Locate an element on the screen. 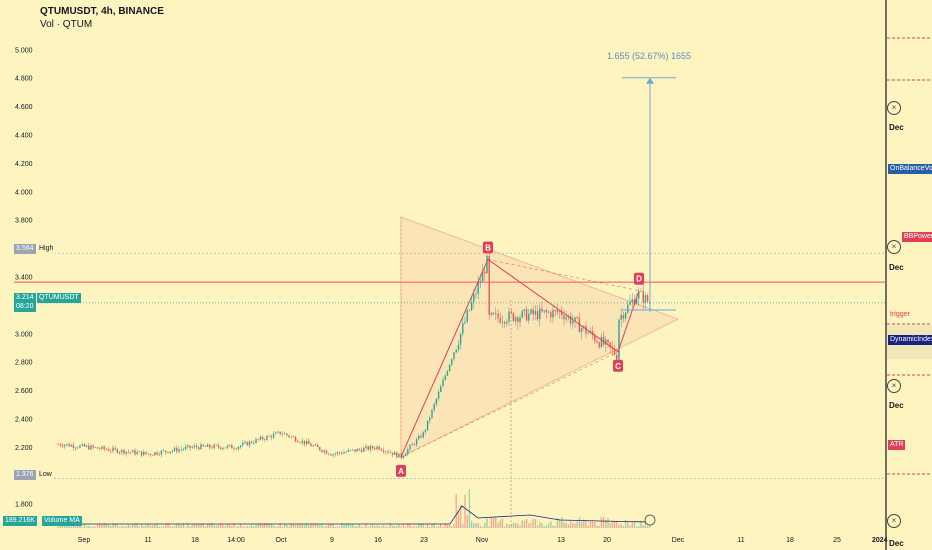 The image size is (932, 550). volume-ma-label: Volume MA is located at coordinates (62, 521).